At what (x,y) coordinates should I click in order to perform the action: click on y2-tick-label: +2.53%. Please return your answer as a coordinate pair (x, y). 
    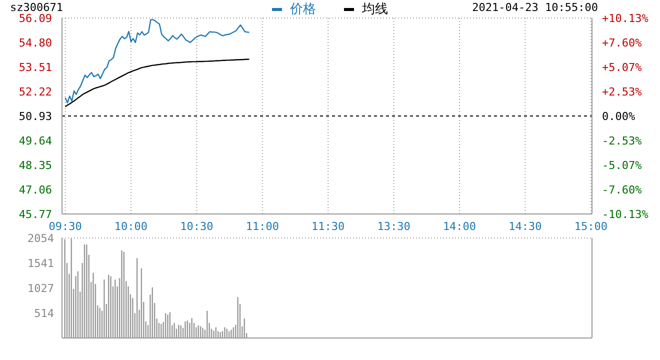
    Looking at the image, I should click on (622, 92).